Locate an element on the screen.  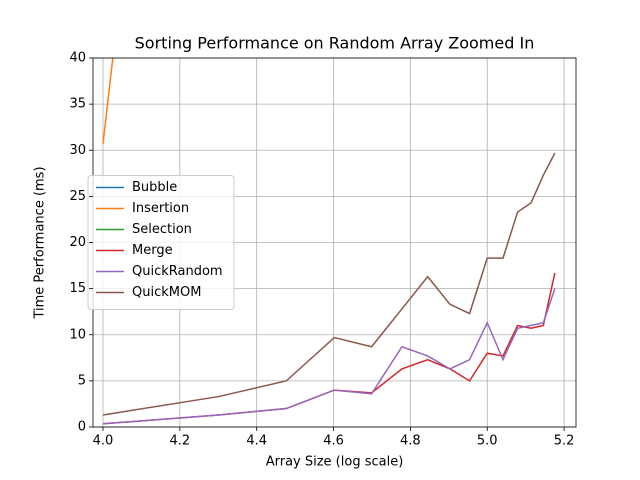
y-axis-label: Time Performance (ms) is located at coordinates (40, 242).